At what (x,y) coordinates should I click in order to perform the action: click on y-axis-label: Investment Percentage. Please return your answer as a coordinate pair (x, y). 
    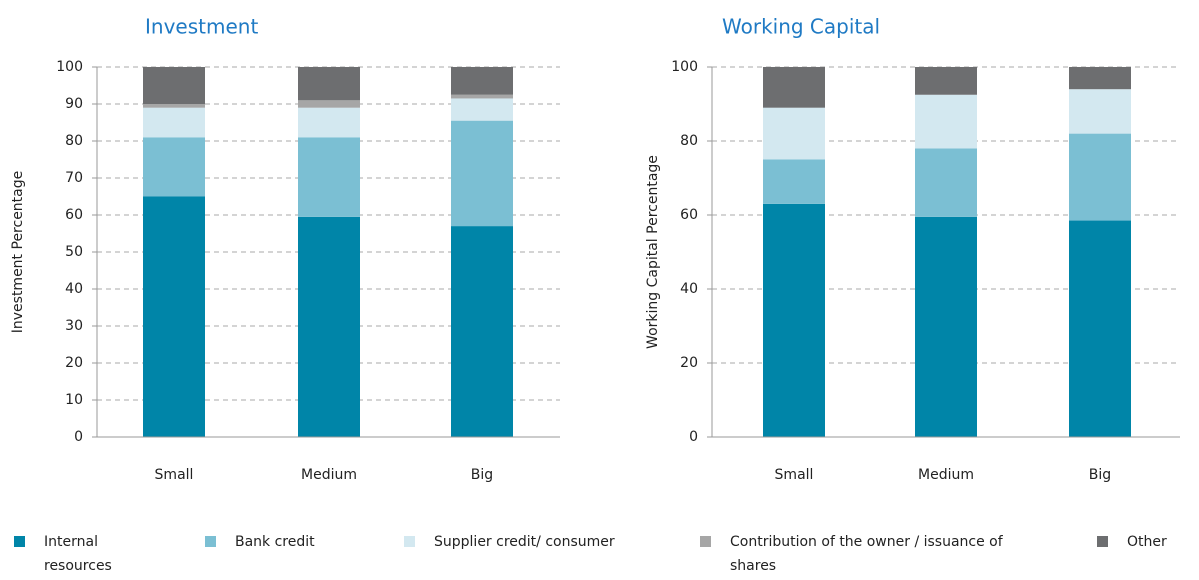
    Looking at the image, I should click on (18, 252).